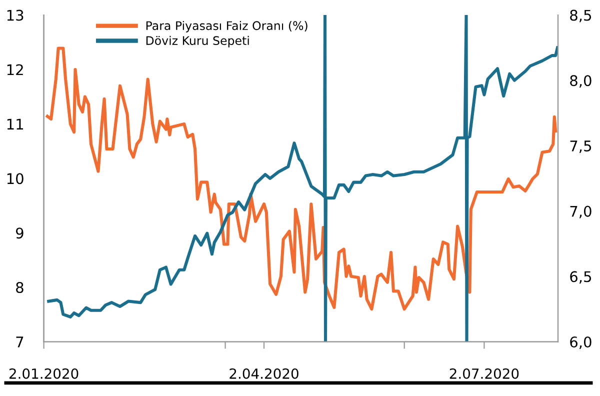  I want to click on y-tick-label: 8, so click(20, 288).